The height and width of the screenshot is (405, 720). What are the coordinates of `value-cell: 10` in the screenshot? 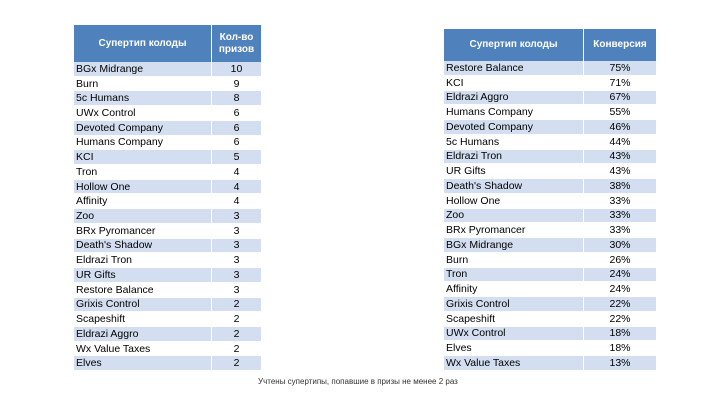 It's located at (237, 69).